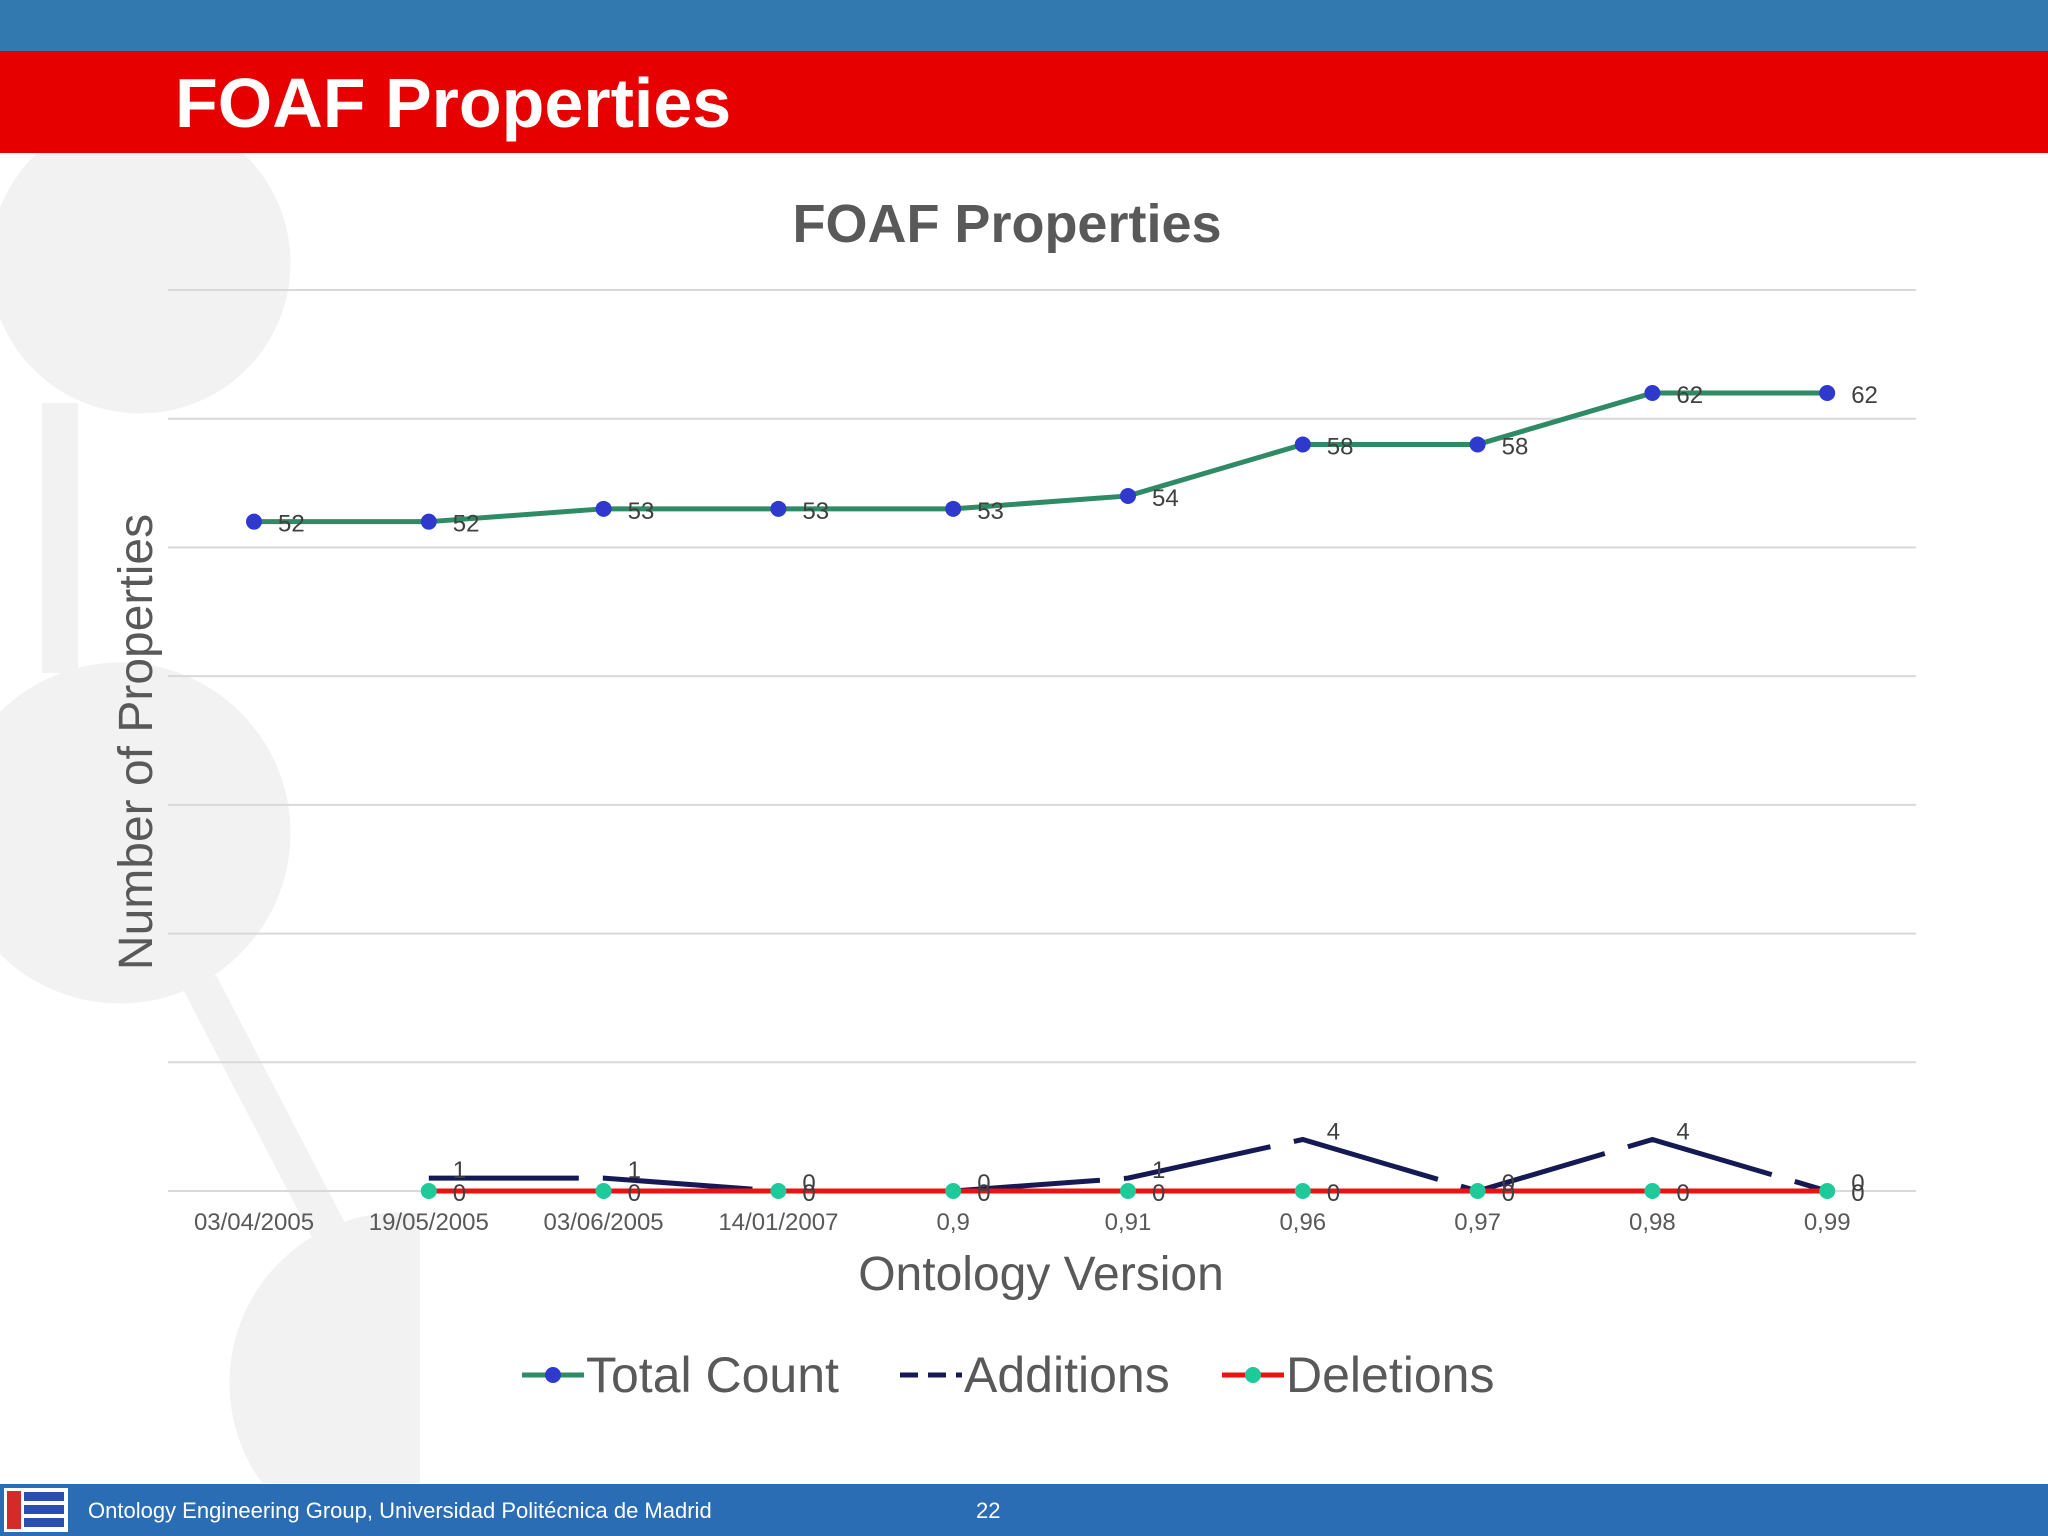  I want to click on total-count-data-label: 54, so click(1165, 498).